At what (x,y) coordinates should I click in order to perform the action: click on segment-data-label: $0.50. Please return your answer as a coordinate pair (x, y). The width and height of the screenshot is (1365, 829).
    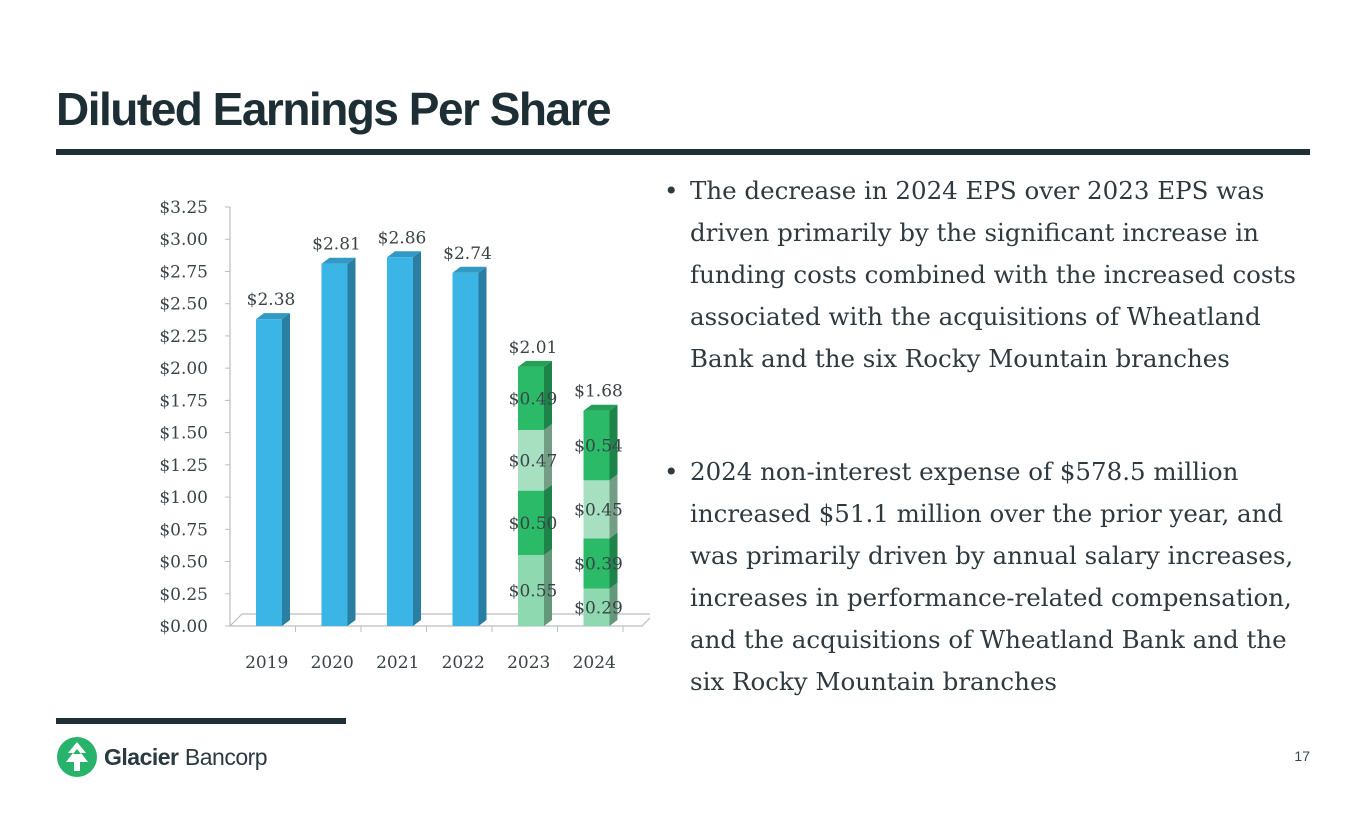
    Looking at the image, I should click on (533, 524).